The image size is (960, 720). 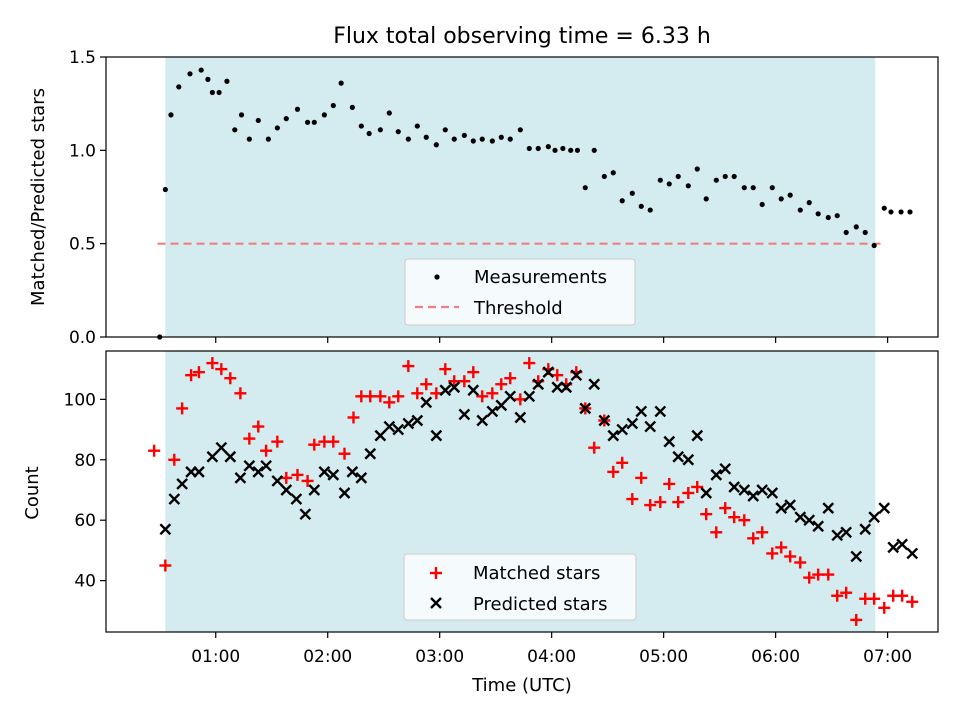 What do you see at coordinates (38, 197) in the screenshot?
I see `ratio-y-axis-label: Matched/Predicted stars` at bounding box center [38, 197].